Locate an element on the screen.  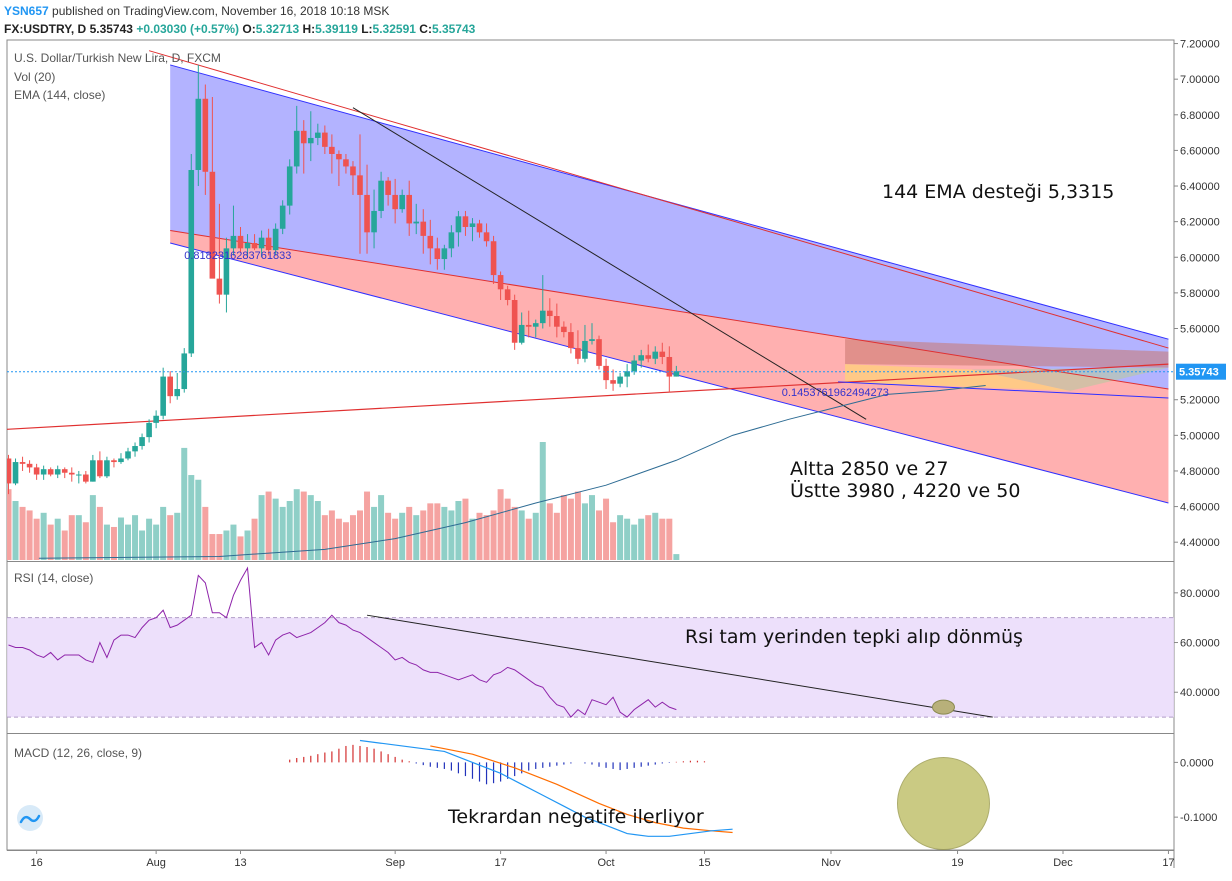
black-trend-line is located at coordinates (609, 263).